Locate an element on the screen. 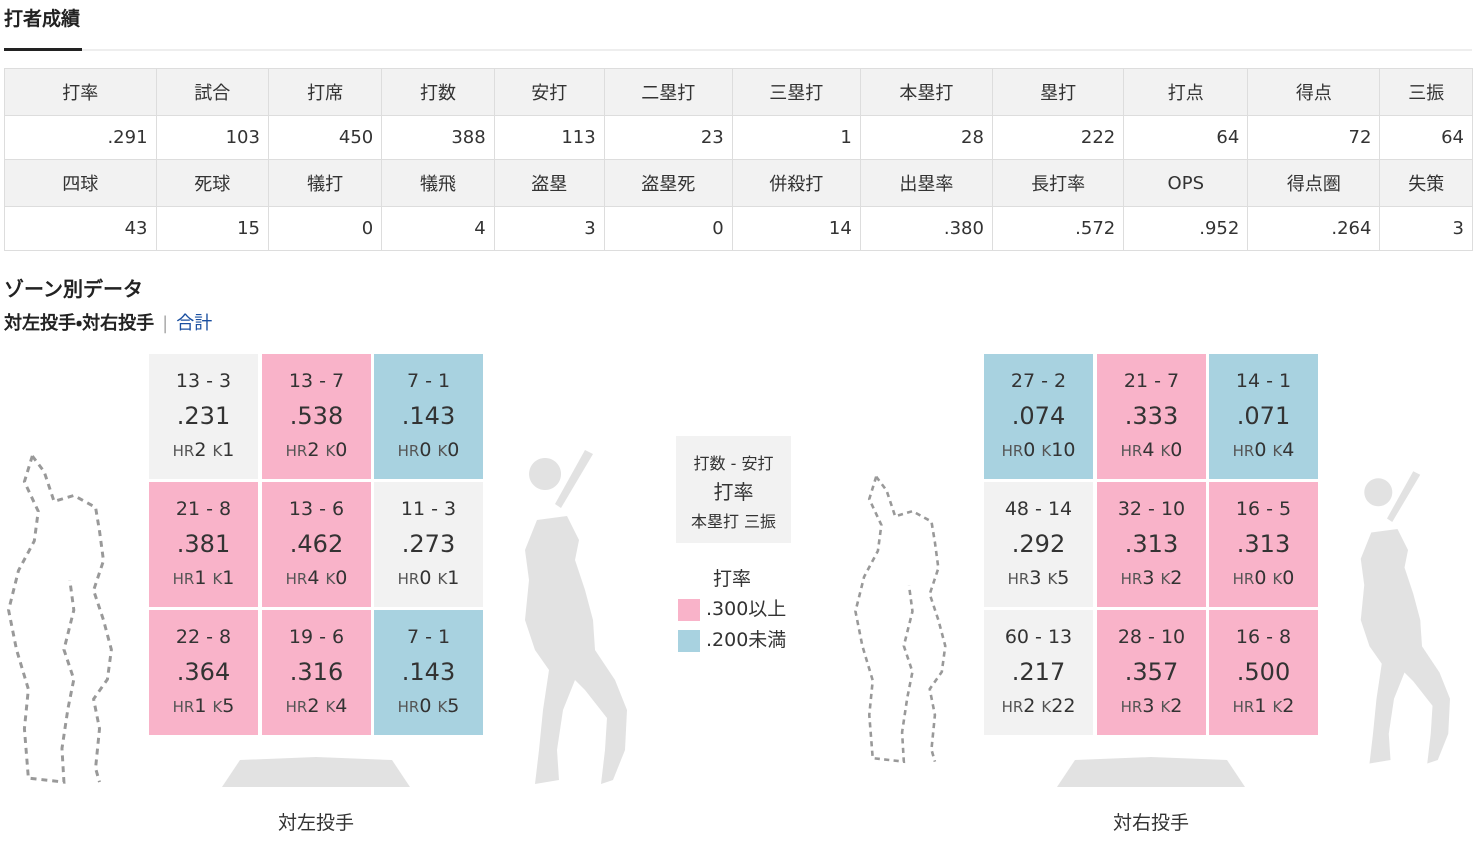  stat-value: .291 is located at coordinates (80, 137).